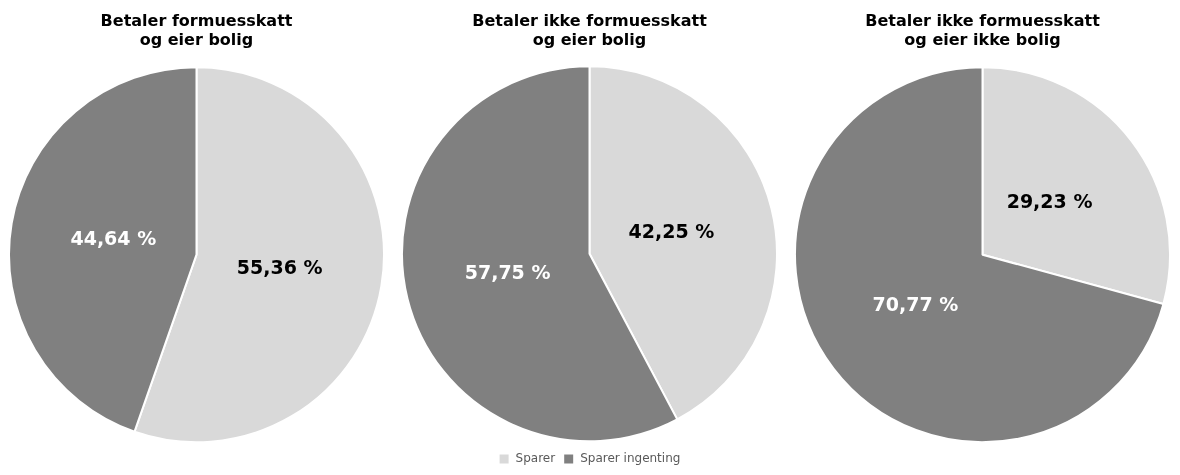  Describe the element at coordinates (590, 29) in the screenshot. I see `chart-title: Betaler ikke formuesskatt og eier bolig` at that location.